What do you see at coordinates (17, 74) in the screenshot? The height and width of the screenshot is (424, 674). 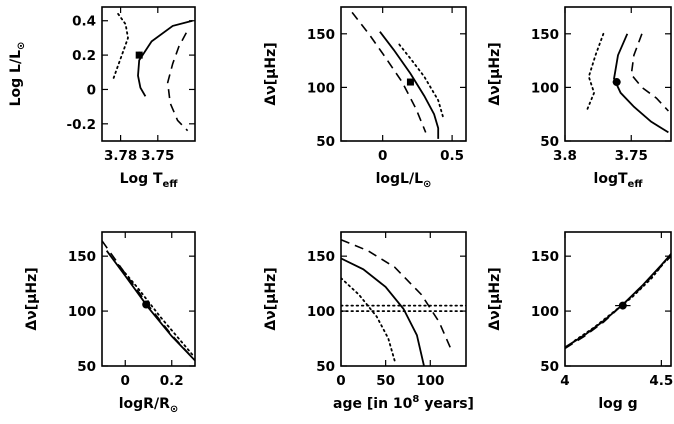 I see `y-axis-title: Log L/L⊙` at bounding box center [17, 74].